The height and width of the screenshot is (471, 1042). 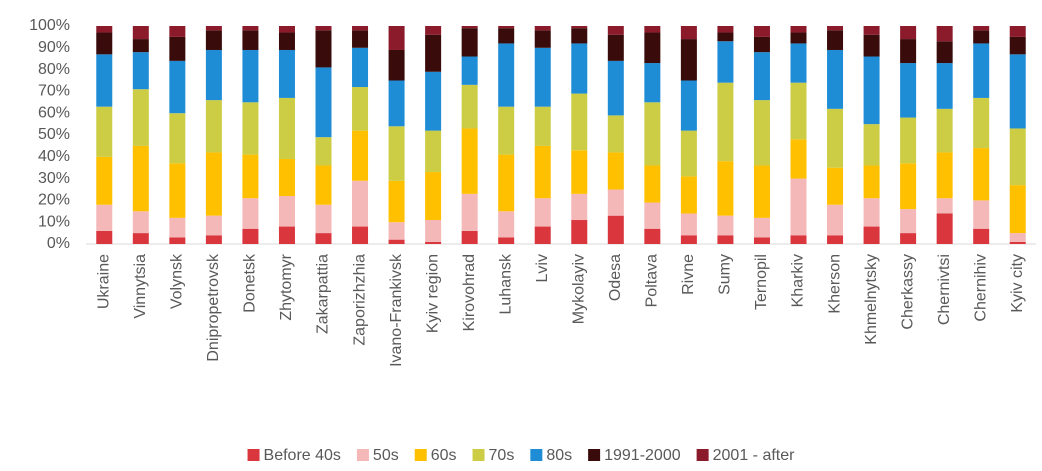 What do you see at coordinates (754, 455) in the screenshot?
I see `legend-label: 2001 - after` at bounding box center [754, 455].